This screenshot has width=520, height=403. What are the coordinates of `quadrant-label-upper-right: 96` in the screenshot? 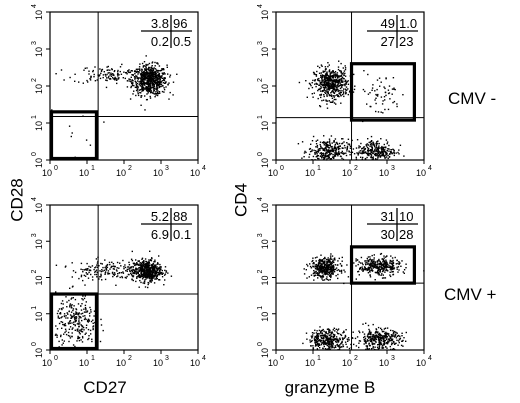 It's located at (180, 23).